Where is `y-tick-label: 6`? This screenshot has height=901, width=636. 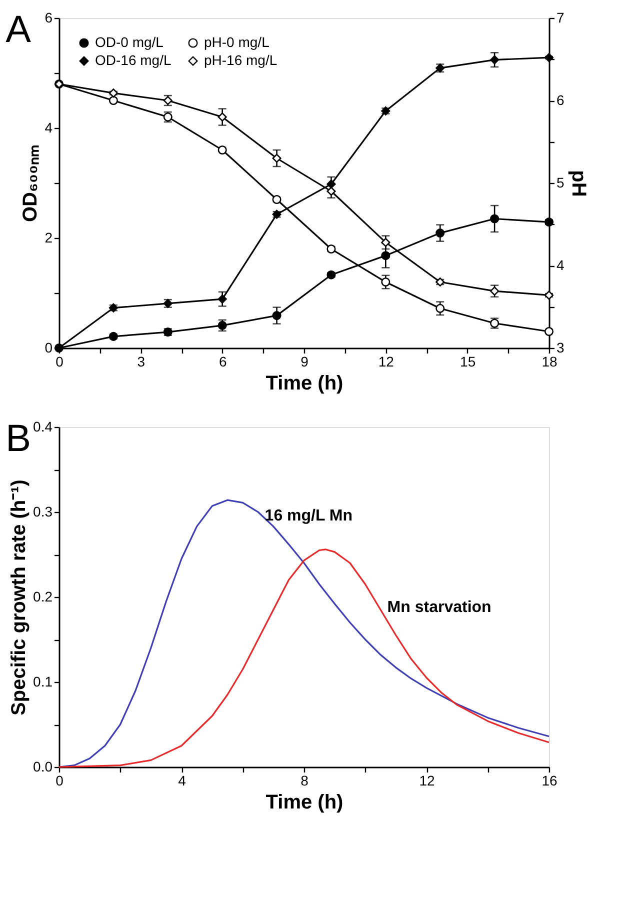
y-tick-label: 6 is located at coordinates (48, 18).